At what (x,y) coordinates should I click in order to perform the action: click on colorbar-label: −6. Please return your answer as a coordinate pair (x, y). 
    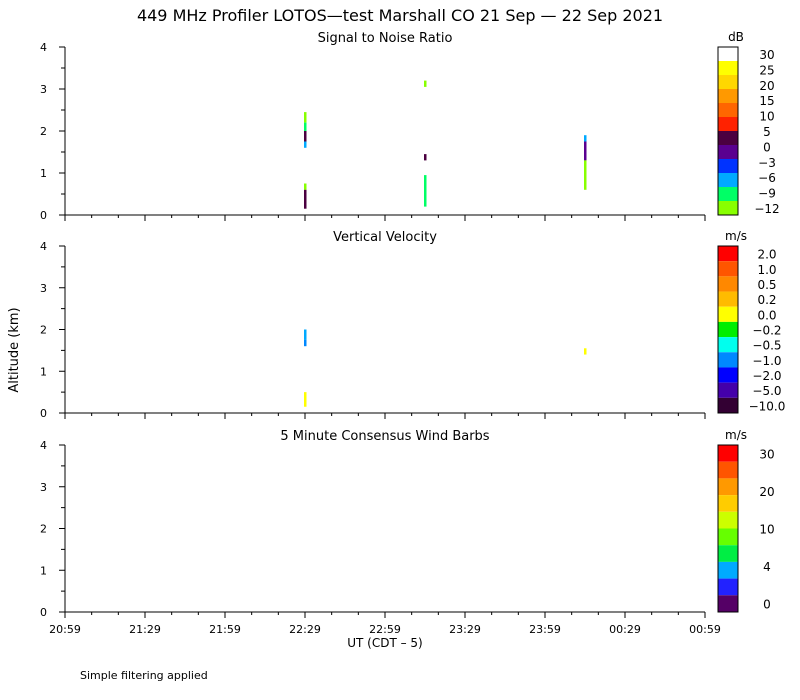
    Looking at the image, I should click on (767, 178).